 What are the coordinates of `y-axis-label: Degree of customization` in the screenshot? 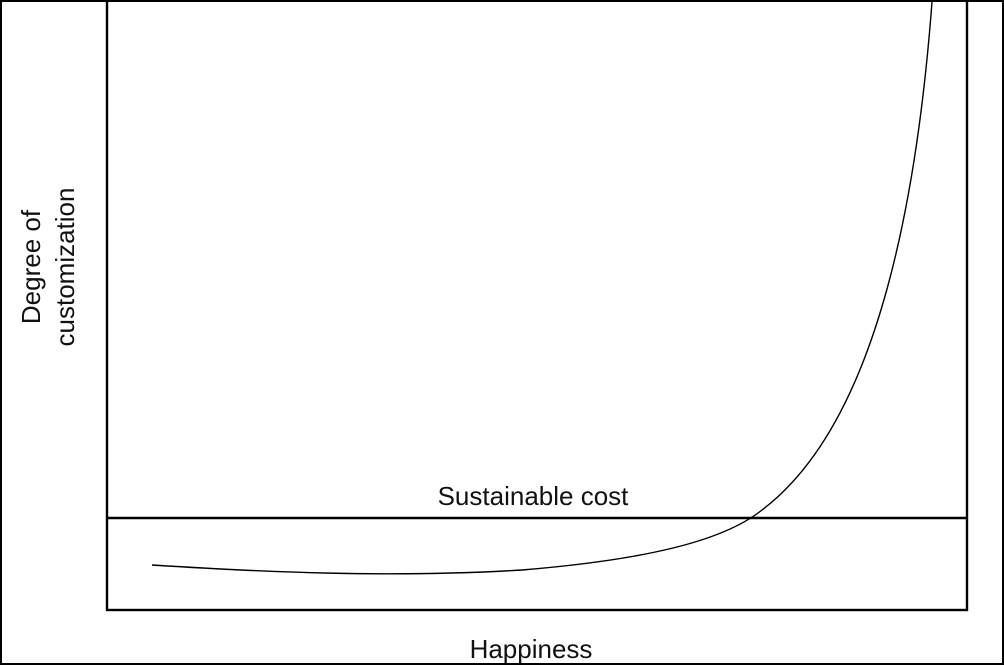 It's located at (48, 267).